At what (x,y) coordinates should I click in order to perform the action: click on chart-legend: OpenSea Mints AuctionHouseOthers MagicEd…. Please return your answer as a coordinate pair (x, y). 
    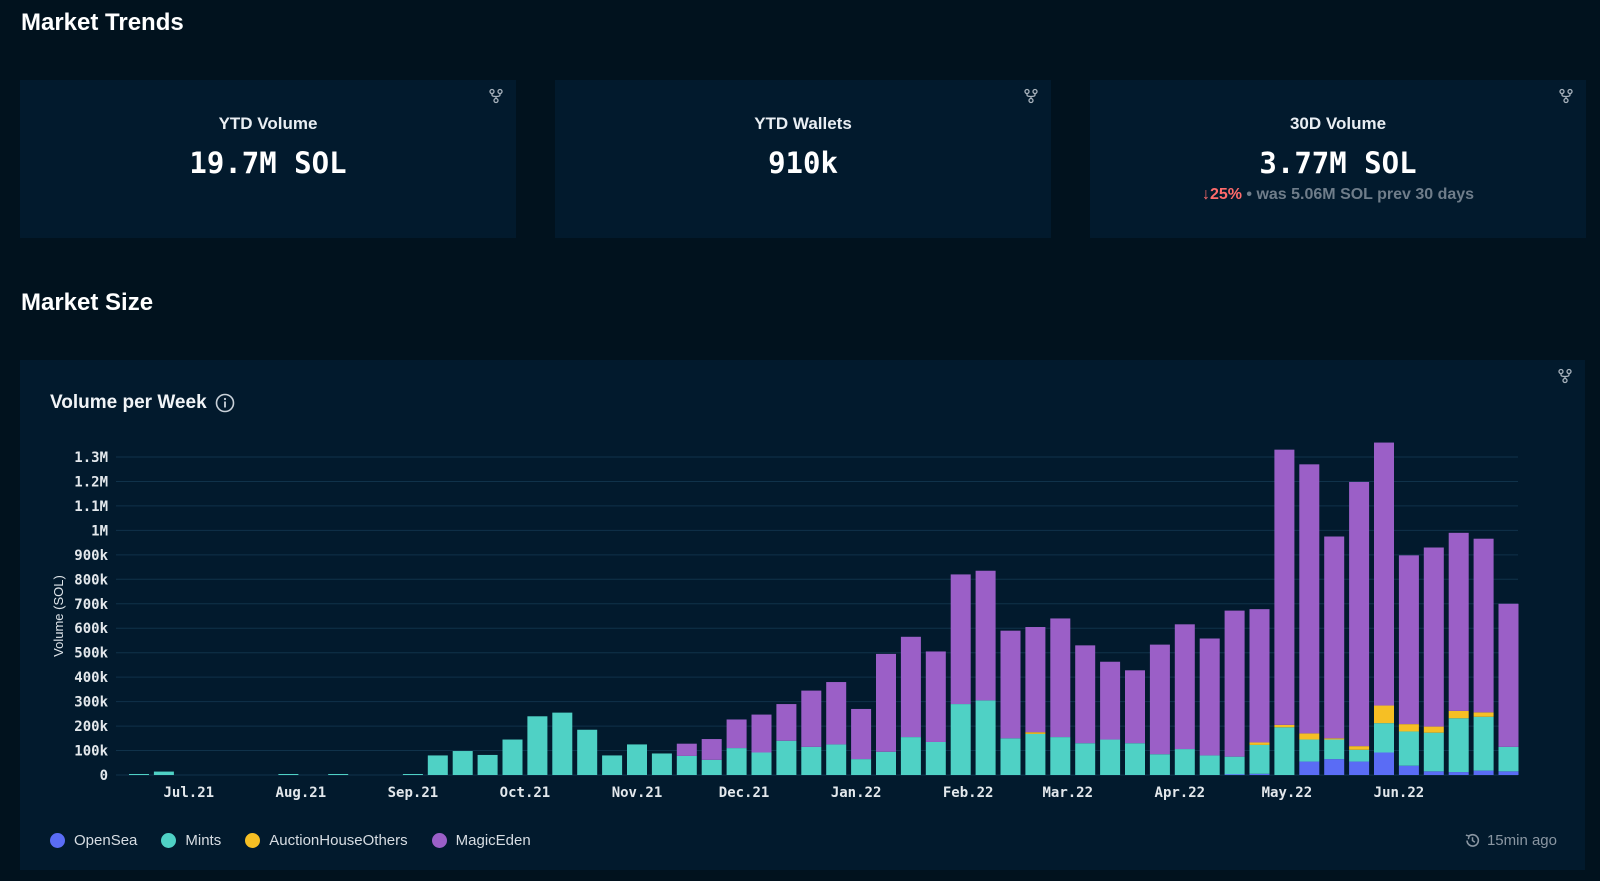
    Looking at the image, I should click on (290, 840).